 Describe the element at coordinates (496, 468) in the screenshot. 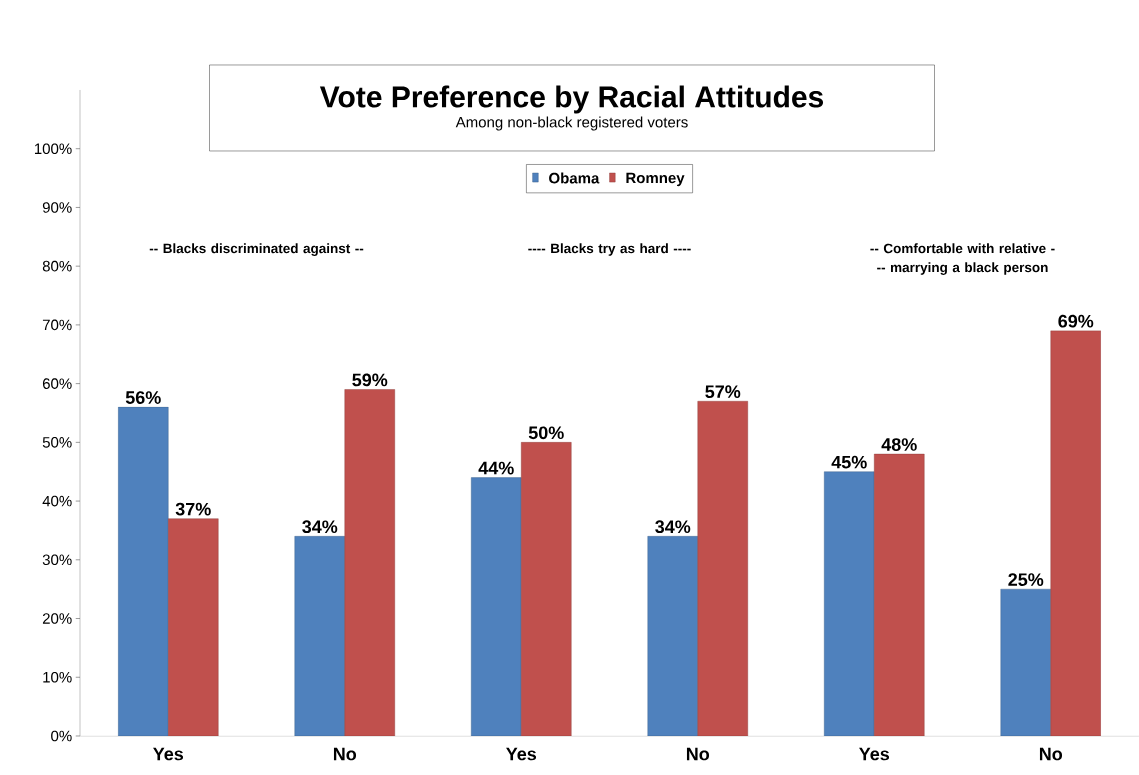

I see `data-label: 44%` at that location.